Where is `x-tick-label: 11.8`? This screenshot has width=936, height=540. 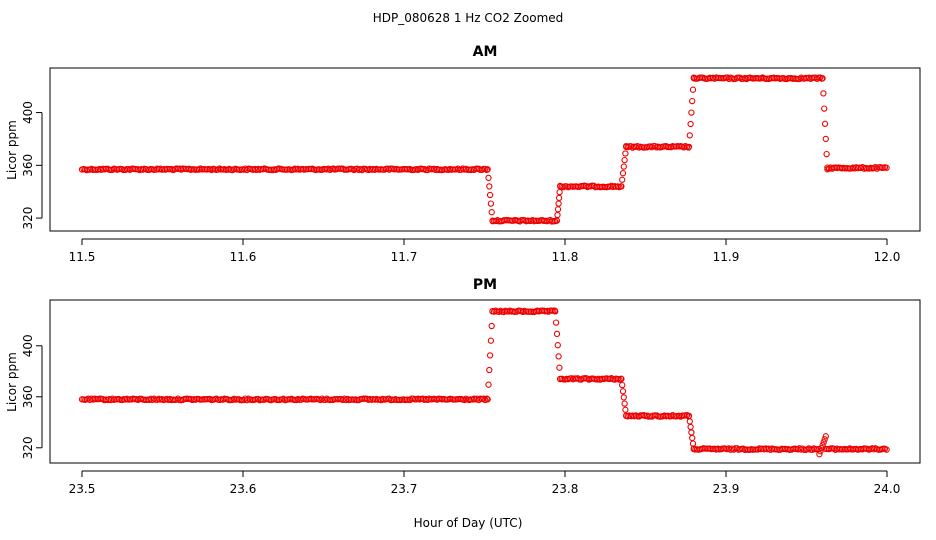 x-tick-label: 11.8 is located at coordinates (565, 257).